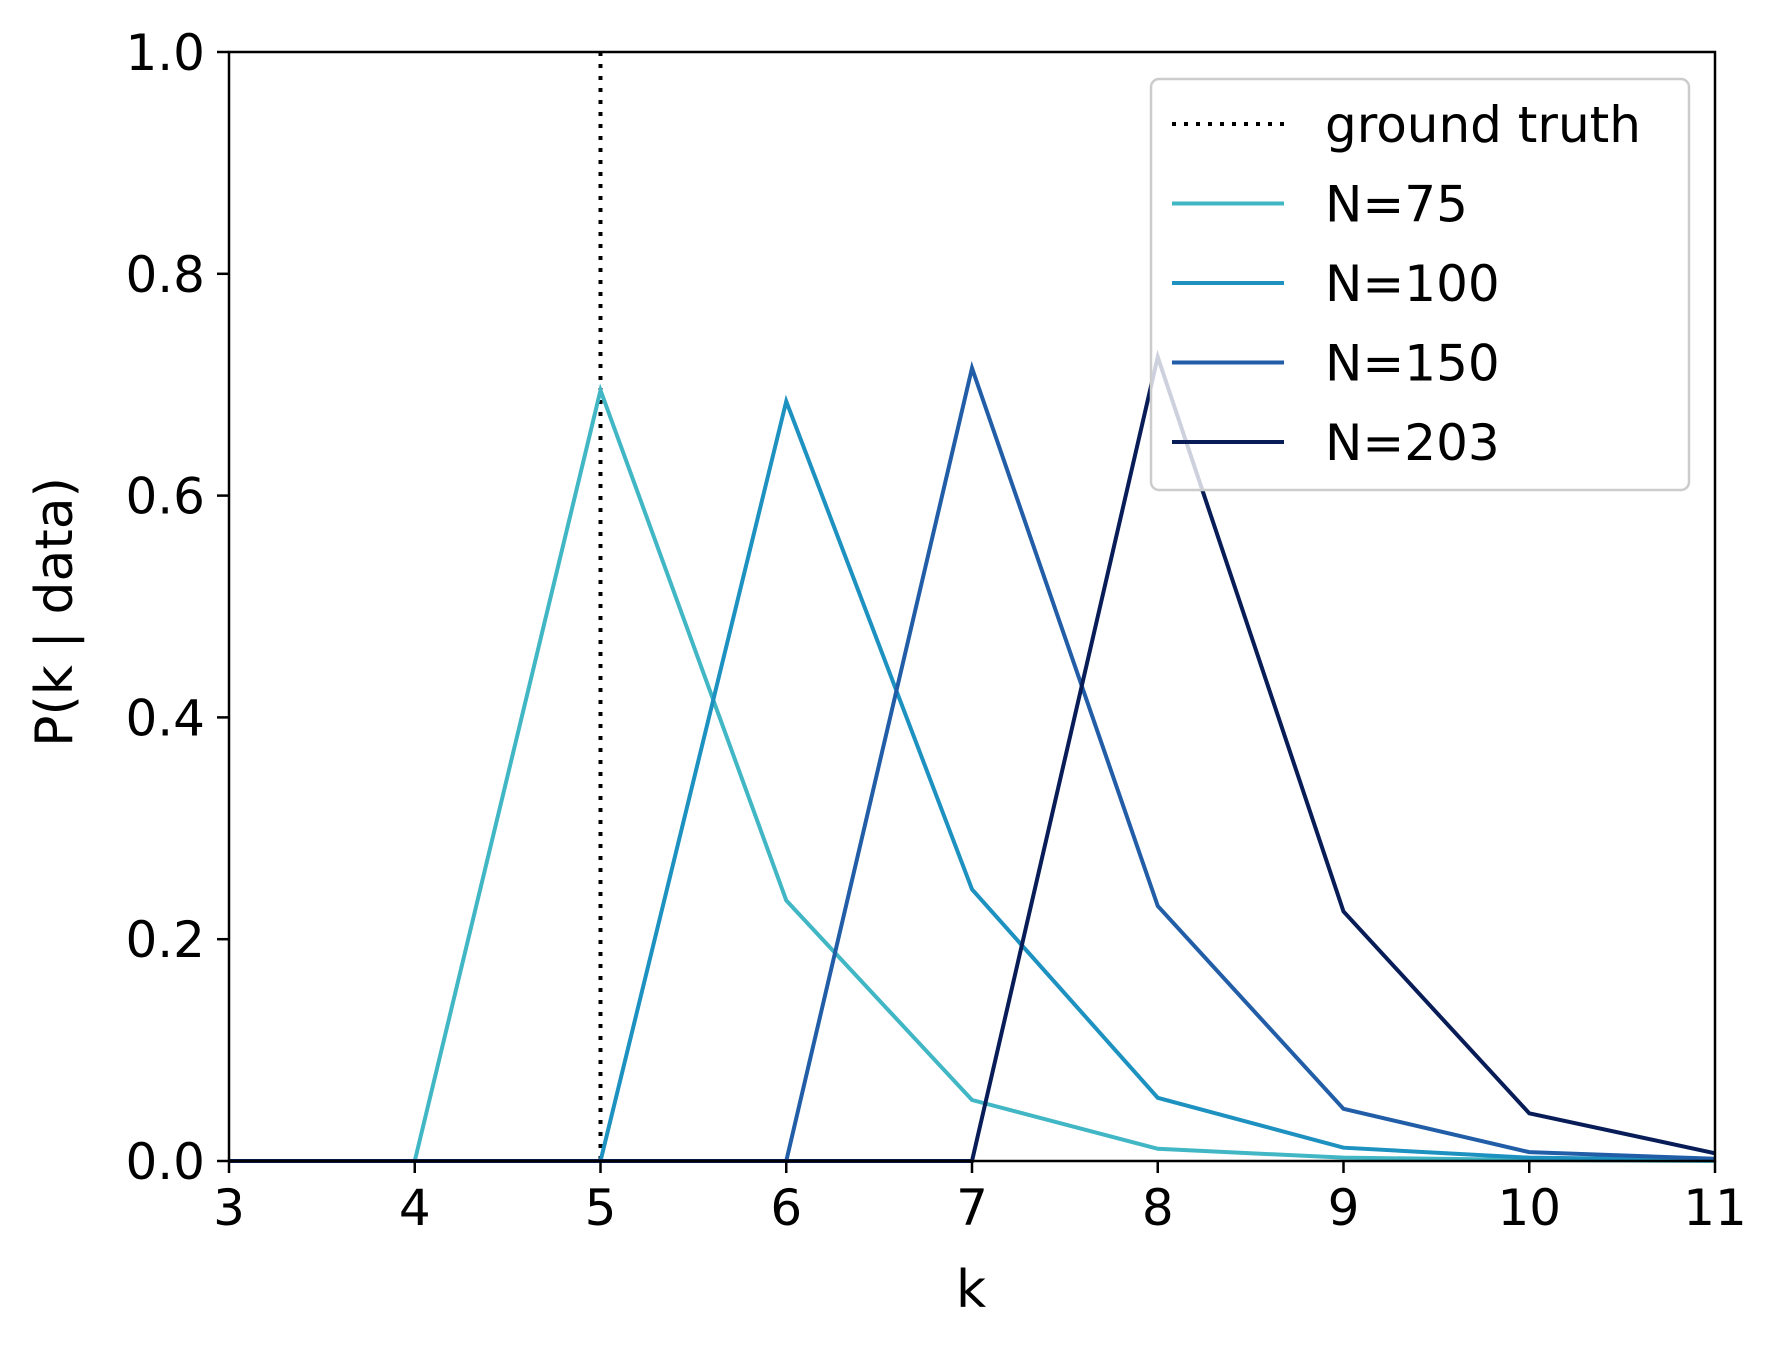 The height and width of the screenshot is (1355, 1782). I want to click on legend-label: N=150, so click(1412, 364).